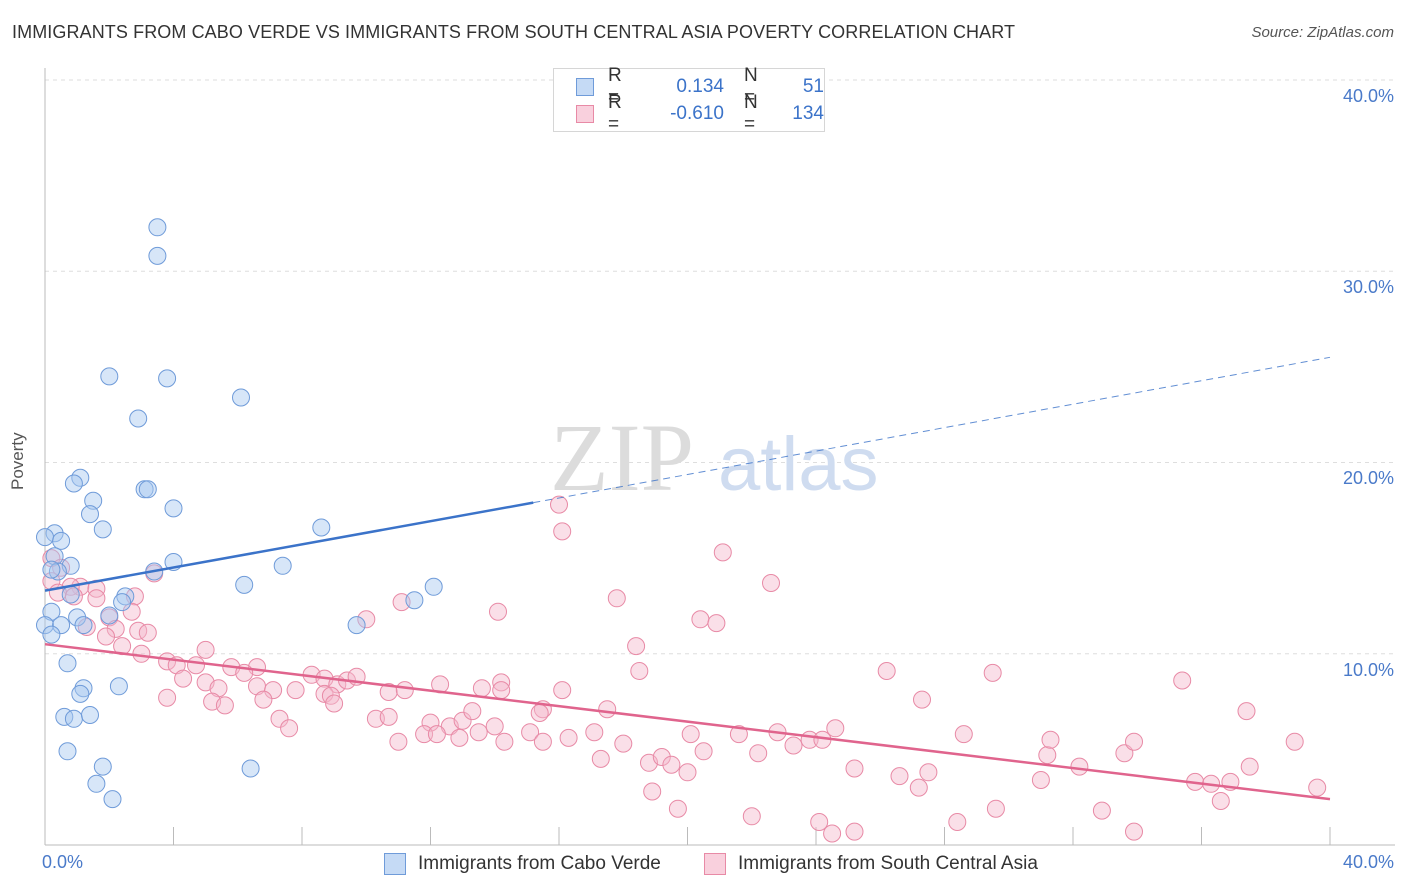 The image size is (1406, 892). I want to click on trend-line-cabo-verde-extension, so click(932, 430).